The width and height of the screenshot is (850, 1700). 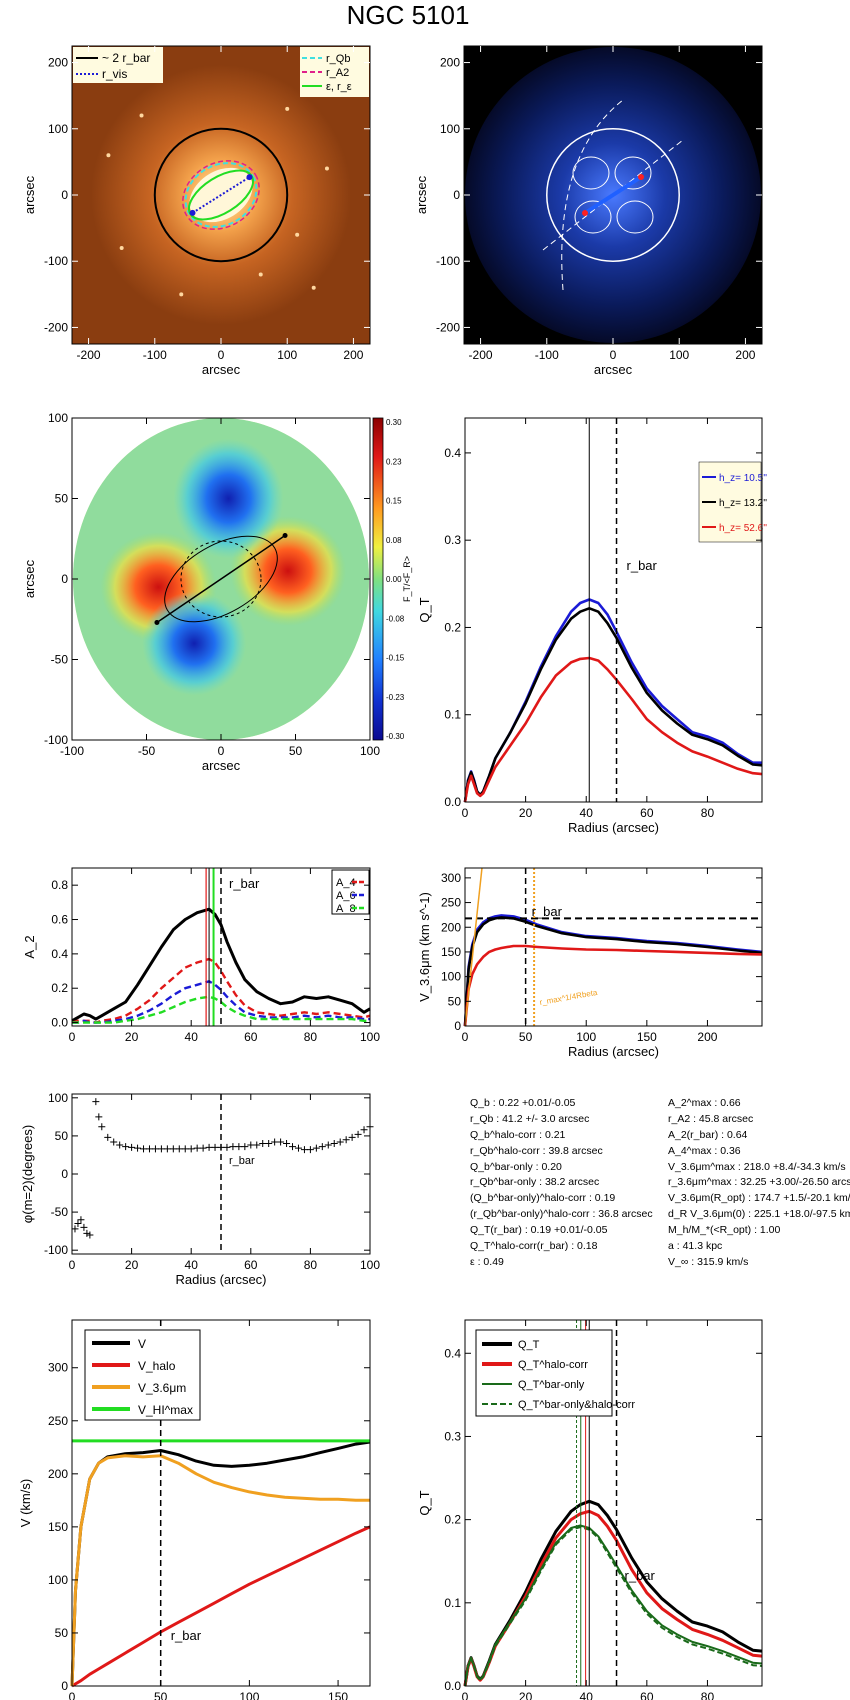 What do you see at coordinates (155, 355) in the screenshot?
I see `x-tick-label: -100` at bounding box center [155, 355].